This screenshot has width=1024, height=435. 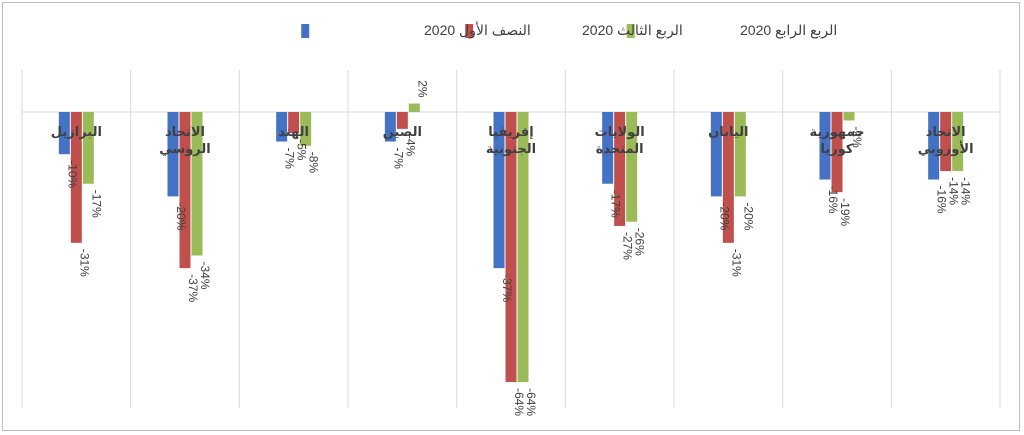 I want to click on data-label: 2%, so click(x=422, y=89).